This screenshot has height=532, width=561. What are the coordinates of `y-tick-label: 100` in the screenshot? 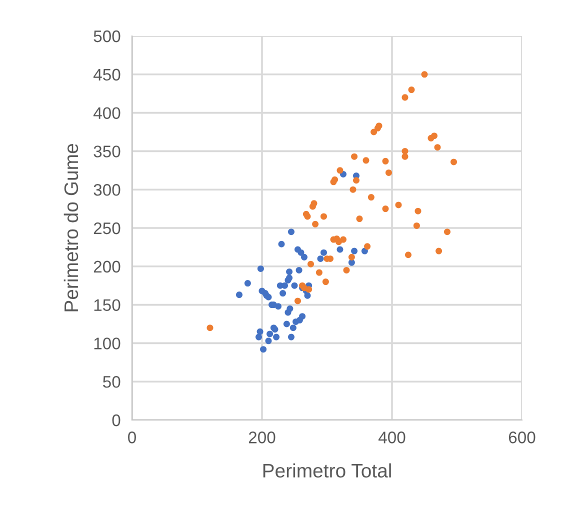 It's located at (107, 344).